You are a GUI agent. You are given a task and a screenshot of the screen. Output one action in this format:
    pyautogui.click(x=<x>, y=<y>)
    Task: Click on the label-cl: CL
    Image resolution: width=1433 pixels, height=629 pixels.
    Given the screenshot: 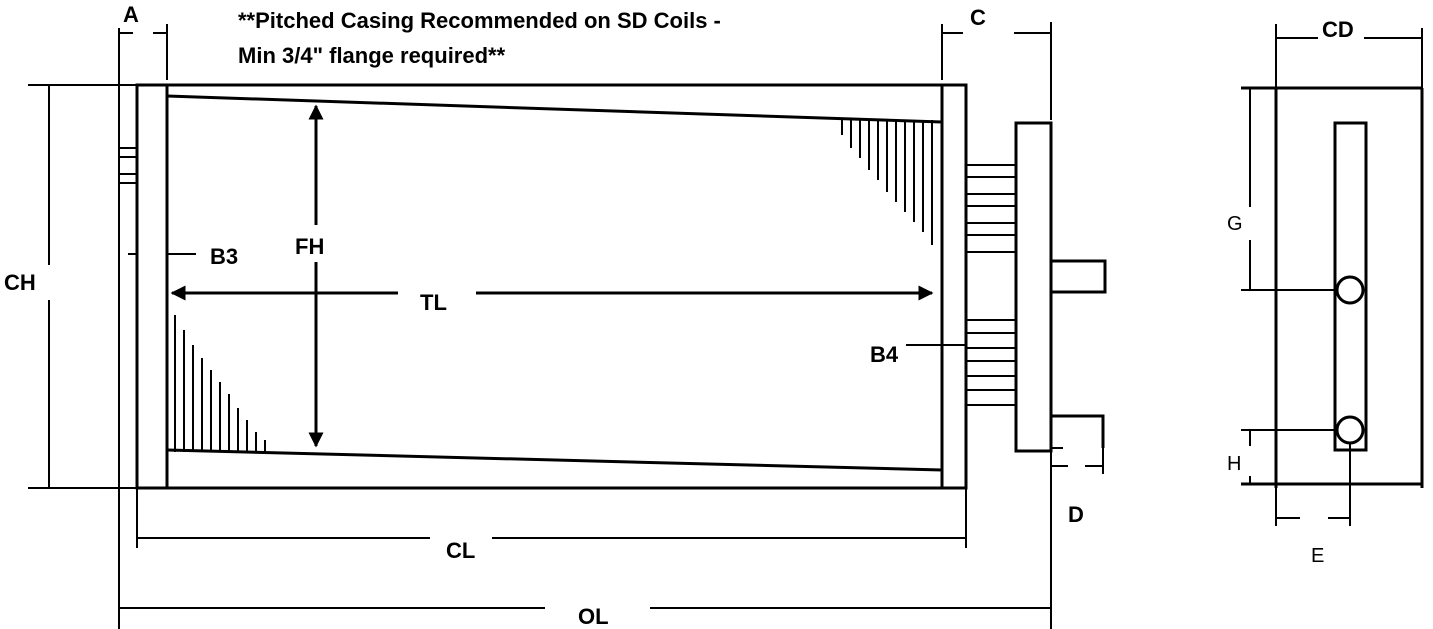 What is the action you would take?
    pyautogui.click(x=460, y=550)
    